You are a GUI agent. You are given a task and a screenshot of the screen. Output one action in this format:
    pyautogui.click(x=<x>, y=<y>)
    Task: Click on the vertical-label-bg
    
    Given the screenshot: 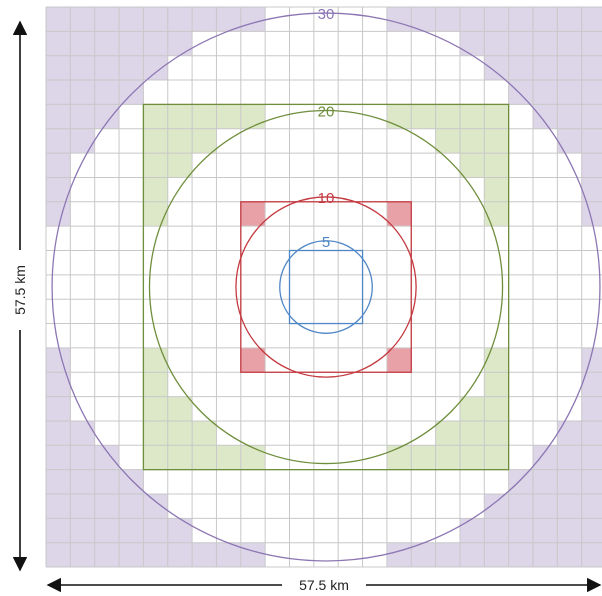 What is the action you would take?
    pyautogui.click(x=20, y=290)
    